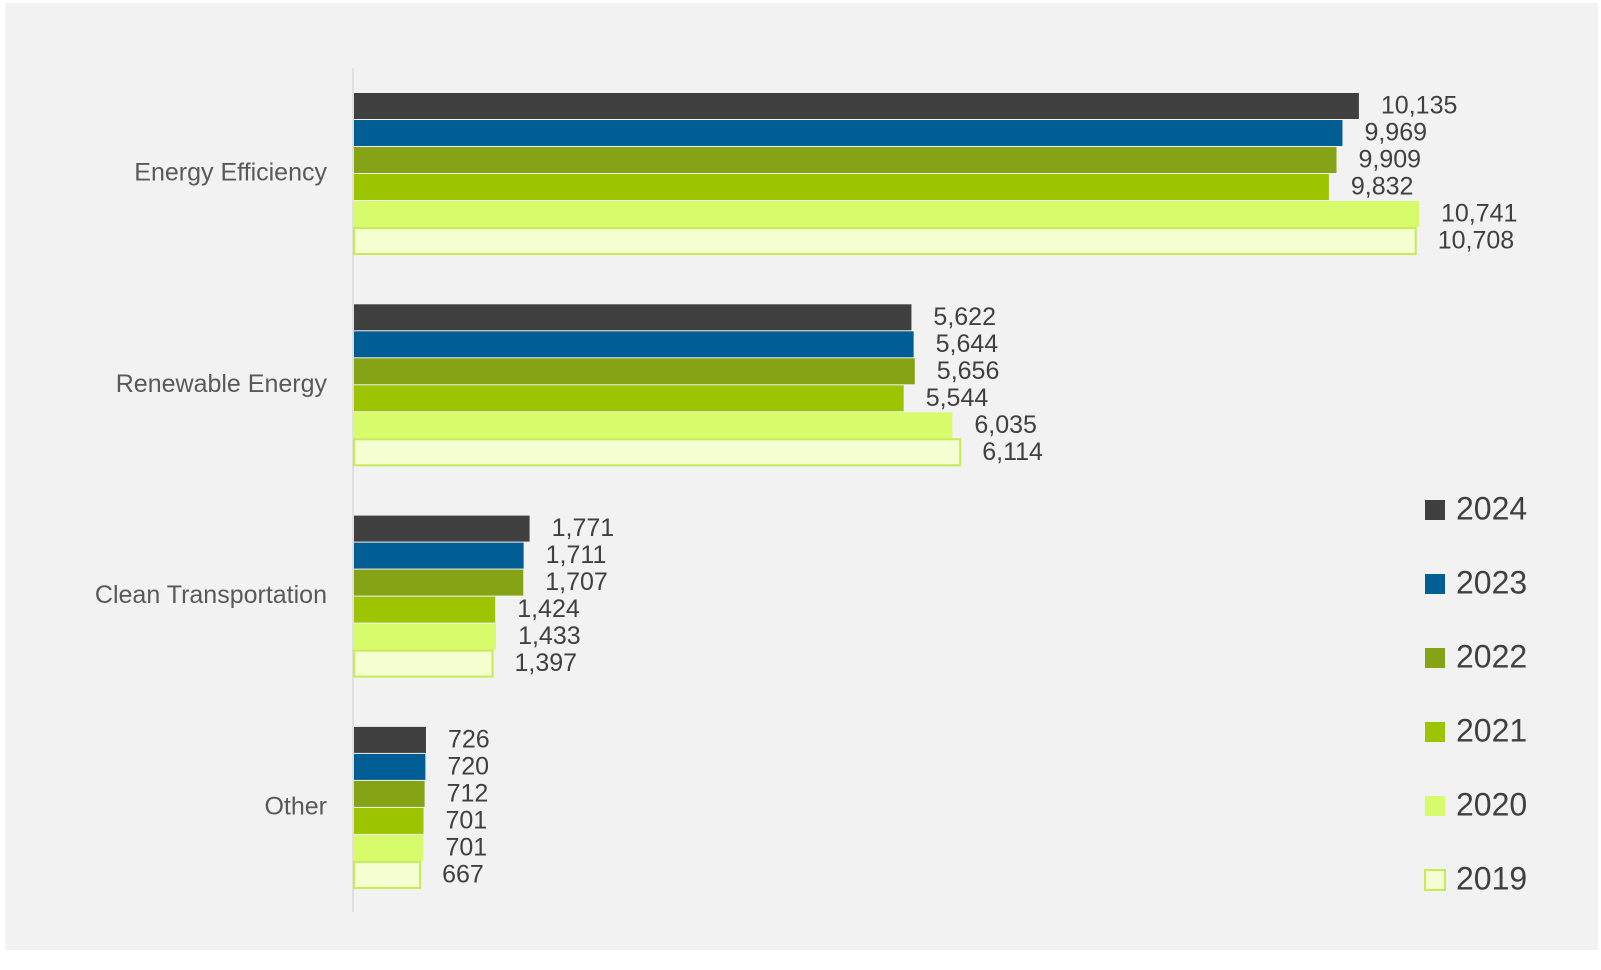  What do you see at coordinates (968, 371) in the screenshot?
I see `data-label-renewable-energy-2022: 5,656` at bounding box center [968, 371].